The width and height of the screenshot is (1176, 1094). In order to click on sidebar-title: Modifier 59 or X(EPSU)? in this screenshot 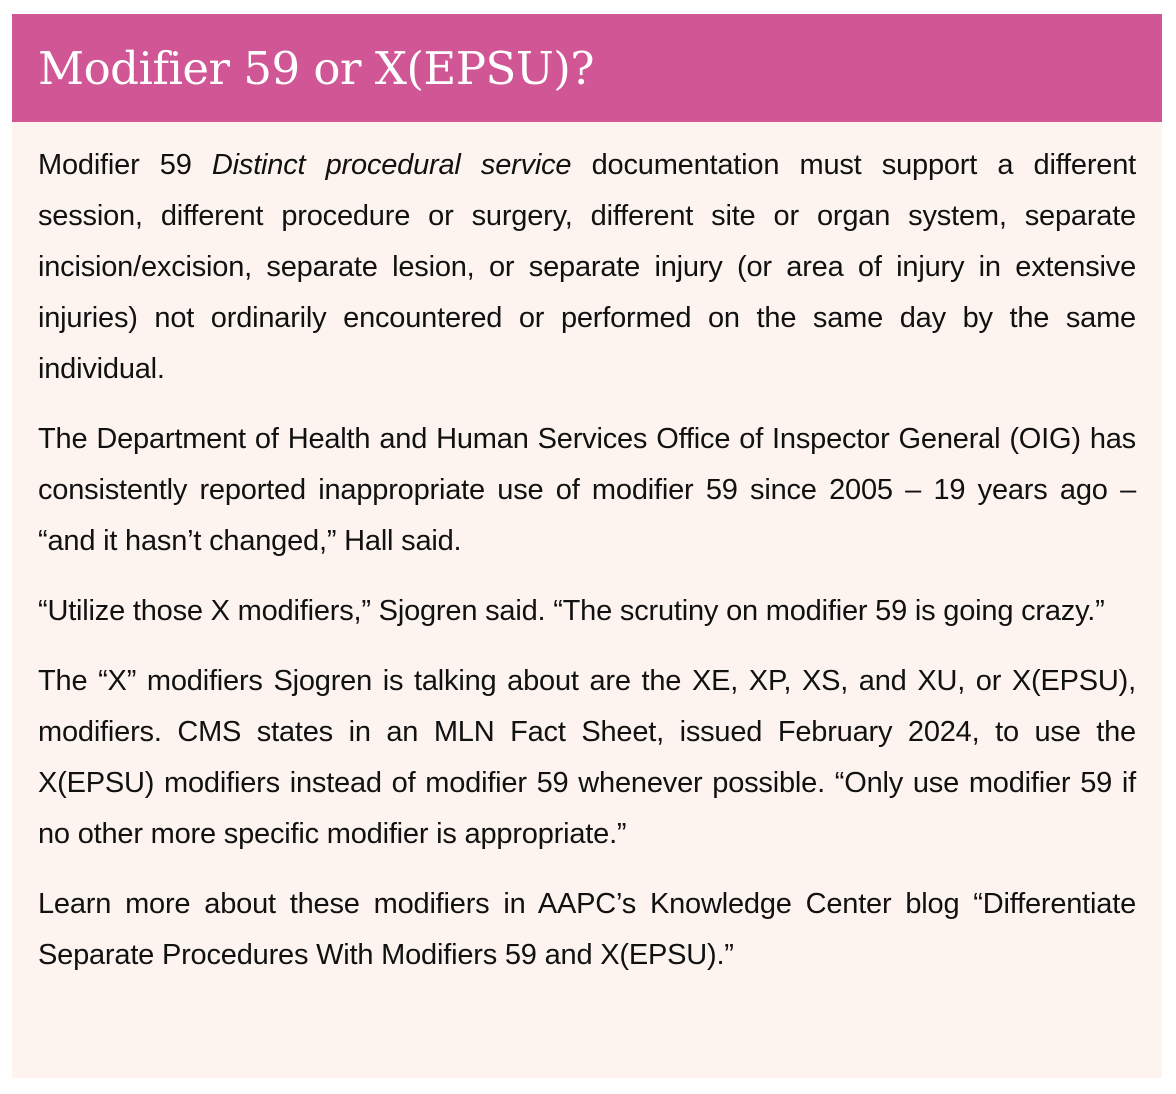, I will do `click(316, 68)`.